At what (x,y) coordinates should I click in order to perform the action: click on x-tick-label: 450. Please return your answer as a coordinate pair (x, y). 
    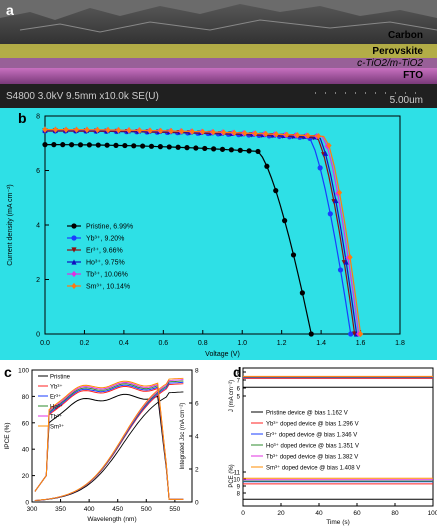
    Looking at the image, I should click on (117, 509).